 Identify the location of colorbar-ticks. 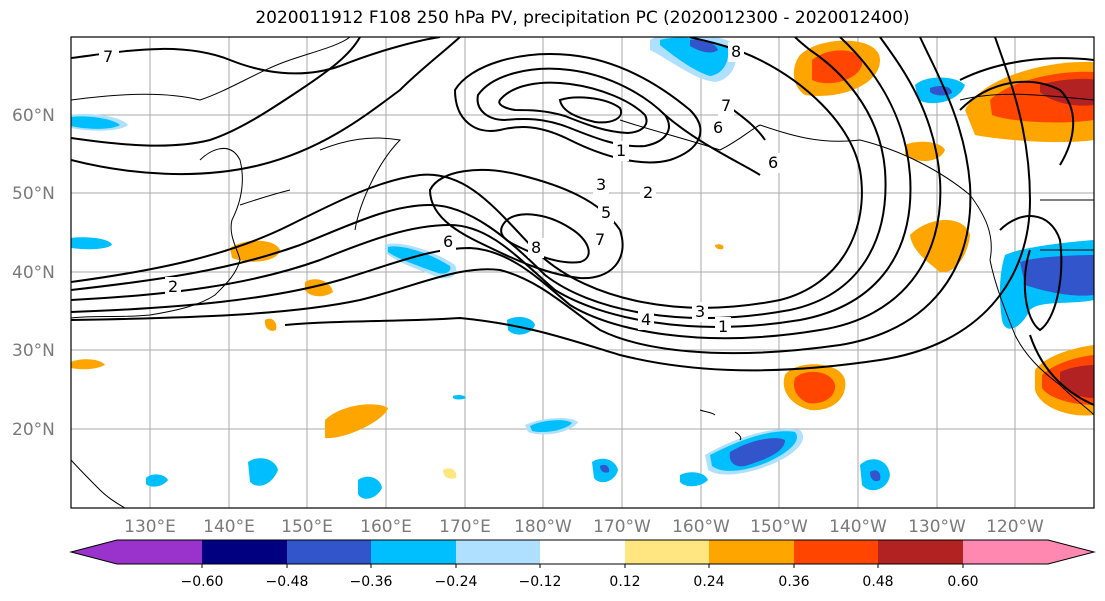
(582, 566).